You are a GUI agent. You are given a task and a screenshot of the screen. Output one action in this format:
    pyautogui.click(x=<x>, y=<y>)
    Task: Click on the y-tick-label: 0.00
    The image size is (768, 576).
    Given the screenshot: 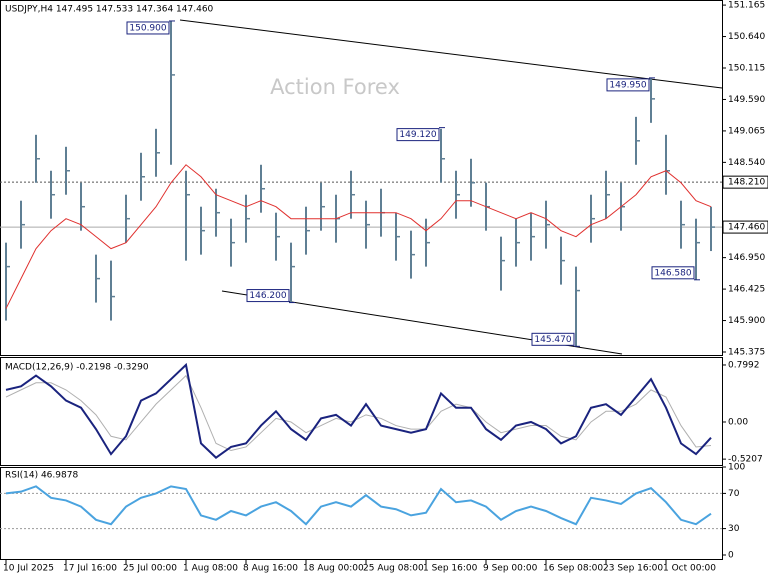 What is the action you would take?
    pyautogui.click(x=738, y=422)
    